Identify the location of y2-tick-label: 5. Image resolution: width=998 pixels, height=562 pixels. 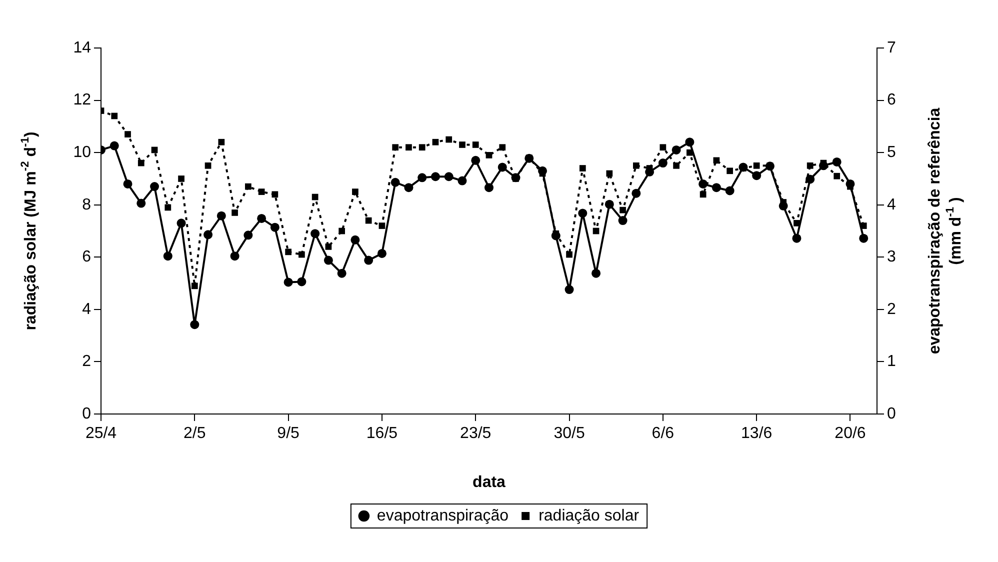
(891, 152).